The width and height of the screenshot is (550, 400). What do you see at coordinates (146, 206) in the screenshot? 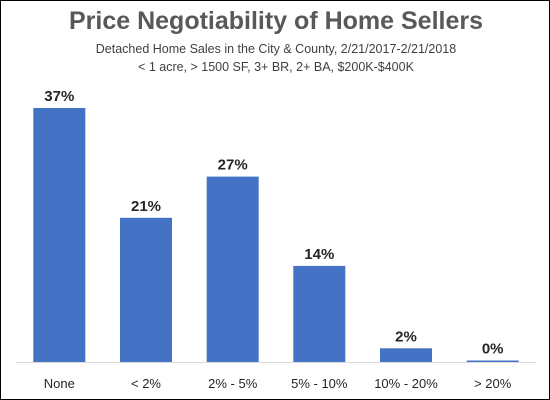
I see `bar-data-label-1: 21%` at bounding box center [146, 206].